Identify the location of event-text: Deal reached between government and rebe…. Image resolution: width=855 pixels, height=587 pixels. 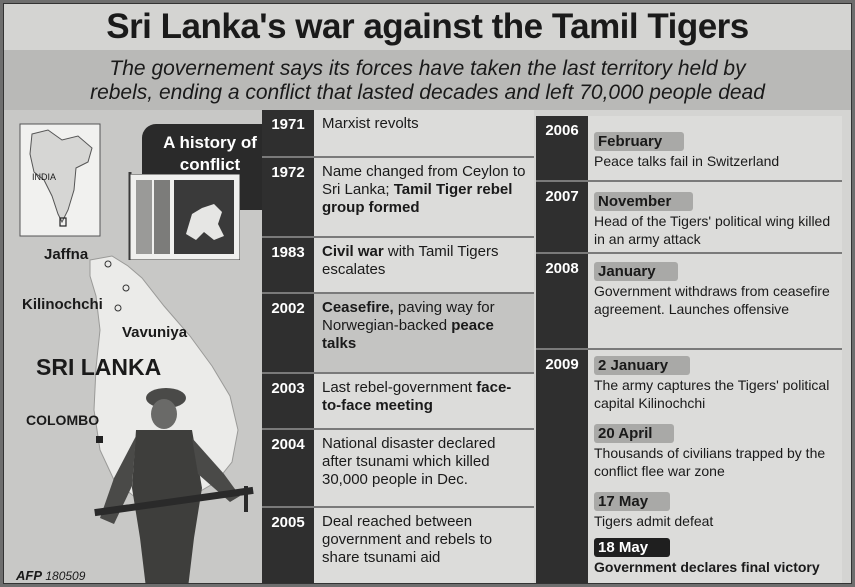
(407, 539).